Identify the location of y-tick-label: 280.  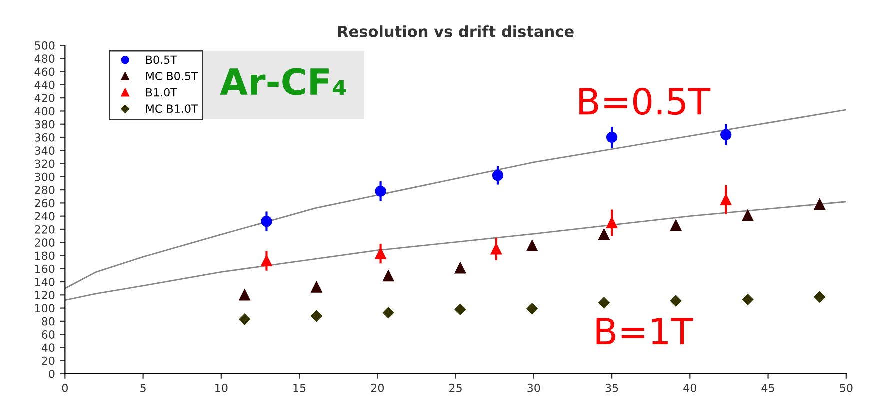
(45, 190).